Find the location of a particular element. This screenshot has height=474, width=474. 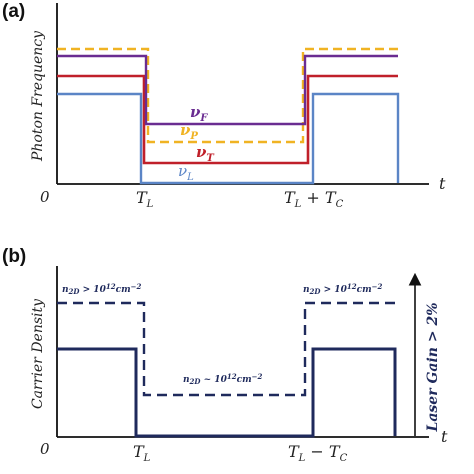

panel-b-tick-tl-minus-tc: TL − TC is located at coordinates (318, 453).